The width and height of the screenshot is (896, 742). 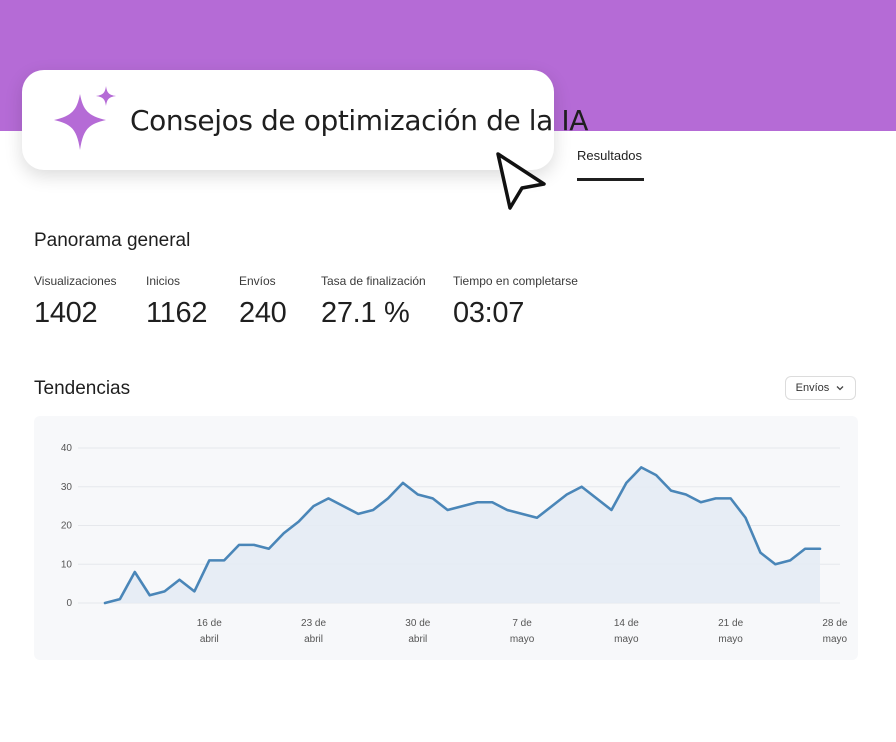 I want to click on metric-value: 27.1 %, so click(x=365, y=313).